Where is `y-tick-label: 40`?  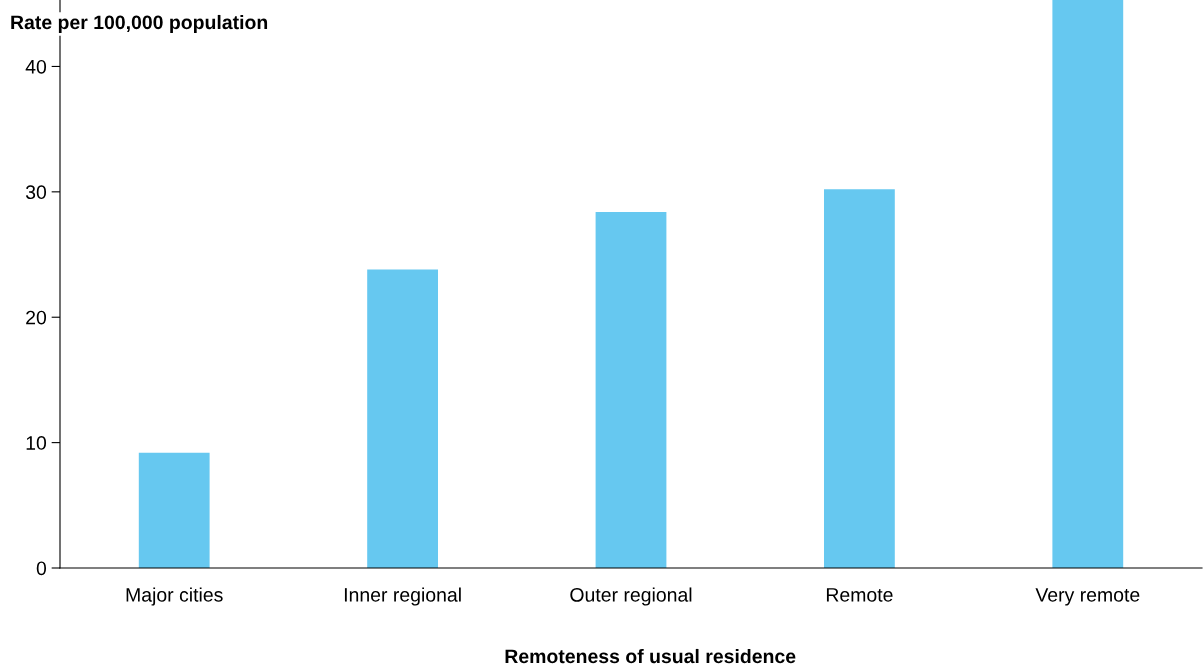 y-tick-label: 40 is located at coordinates (36, 66).